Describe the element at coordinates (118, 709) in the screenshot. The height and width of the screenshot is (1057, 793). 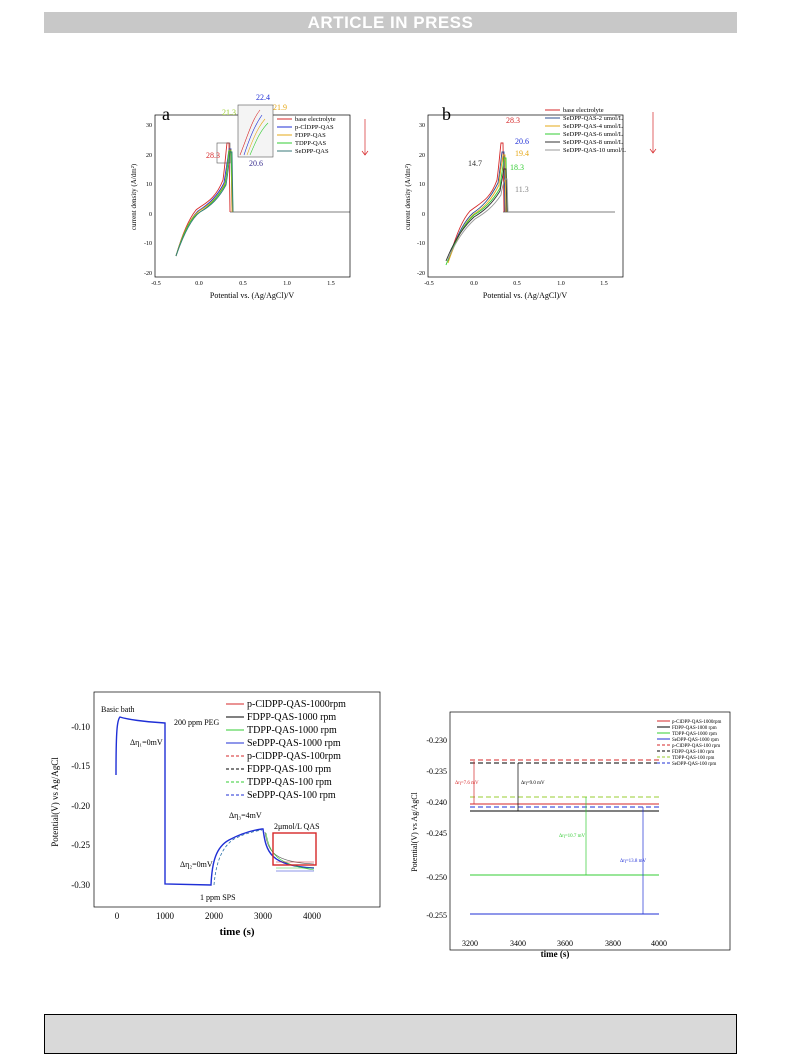
I see `annotation: Basic bath` at that location.